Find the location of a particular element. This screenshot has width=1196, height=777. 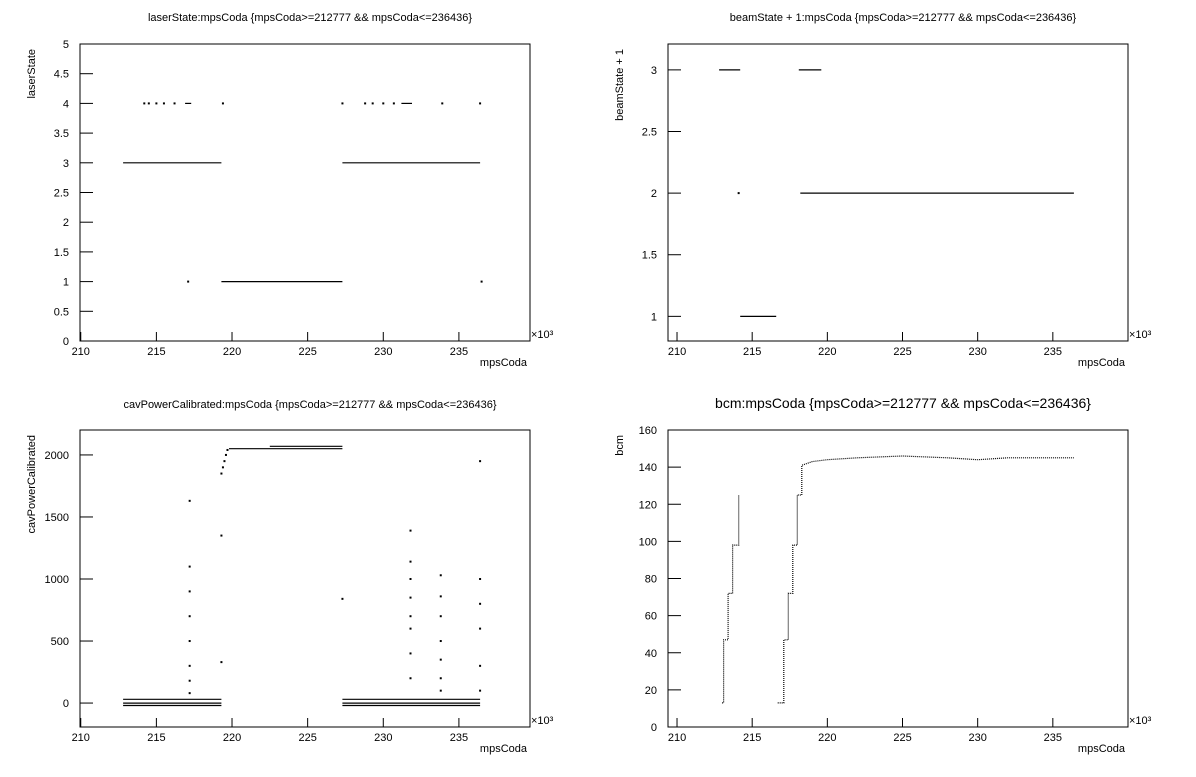

y-tick-label: 4.5 is located at coordinates (61, 75).